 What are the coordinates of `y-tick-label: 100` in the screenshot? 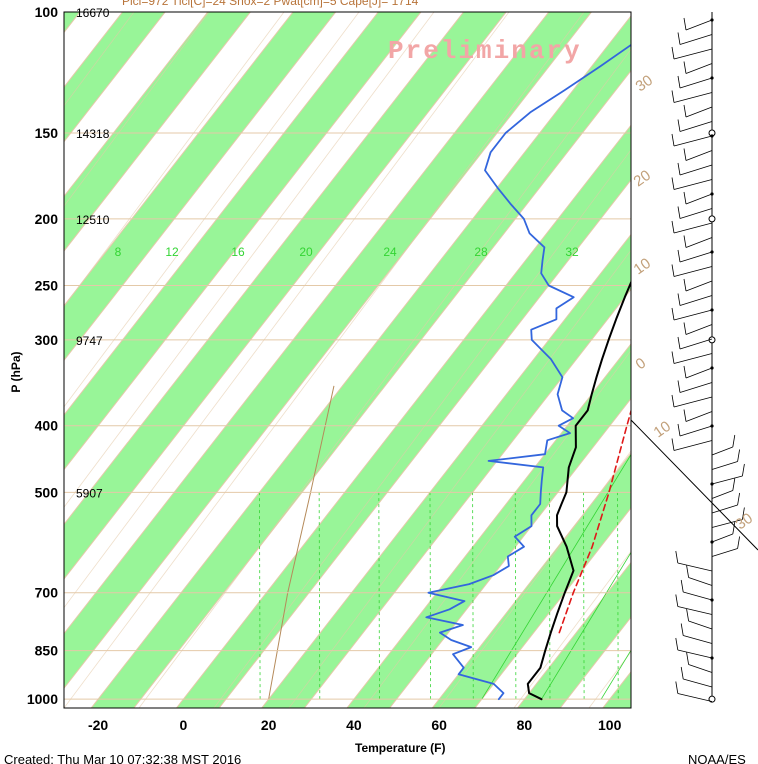 It's located at (47, 12).